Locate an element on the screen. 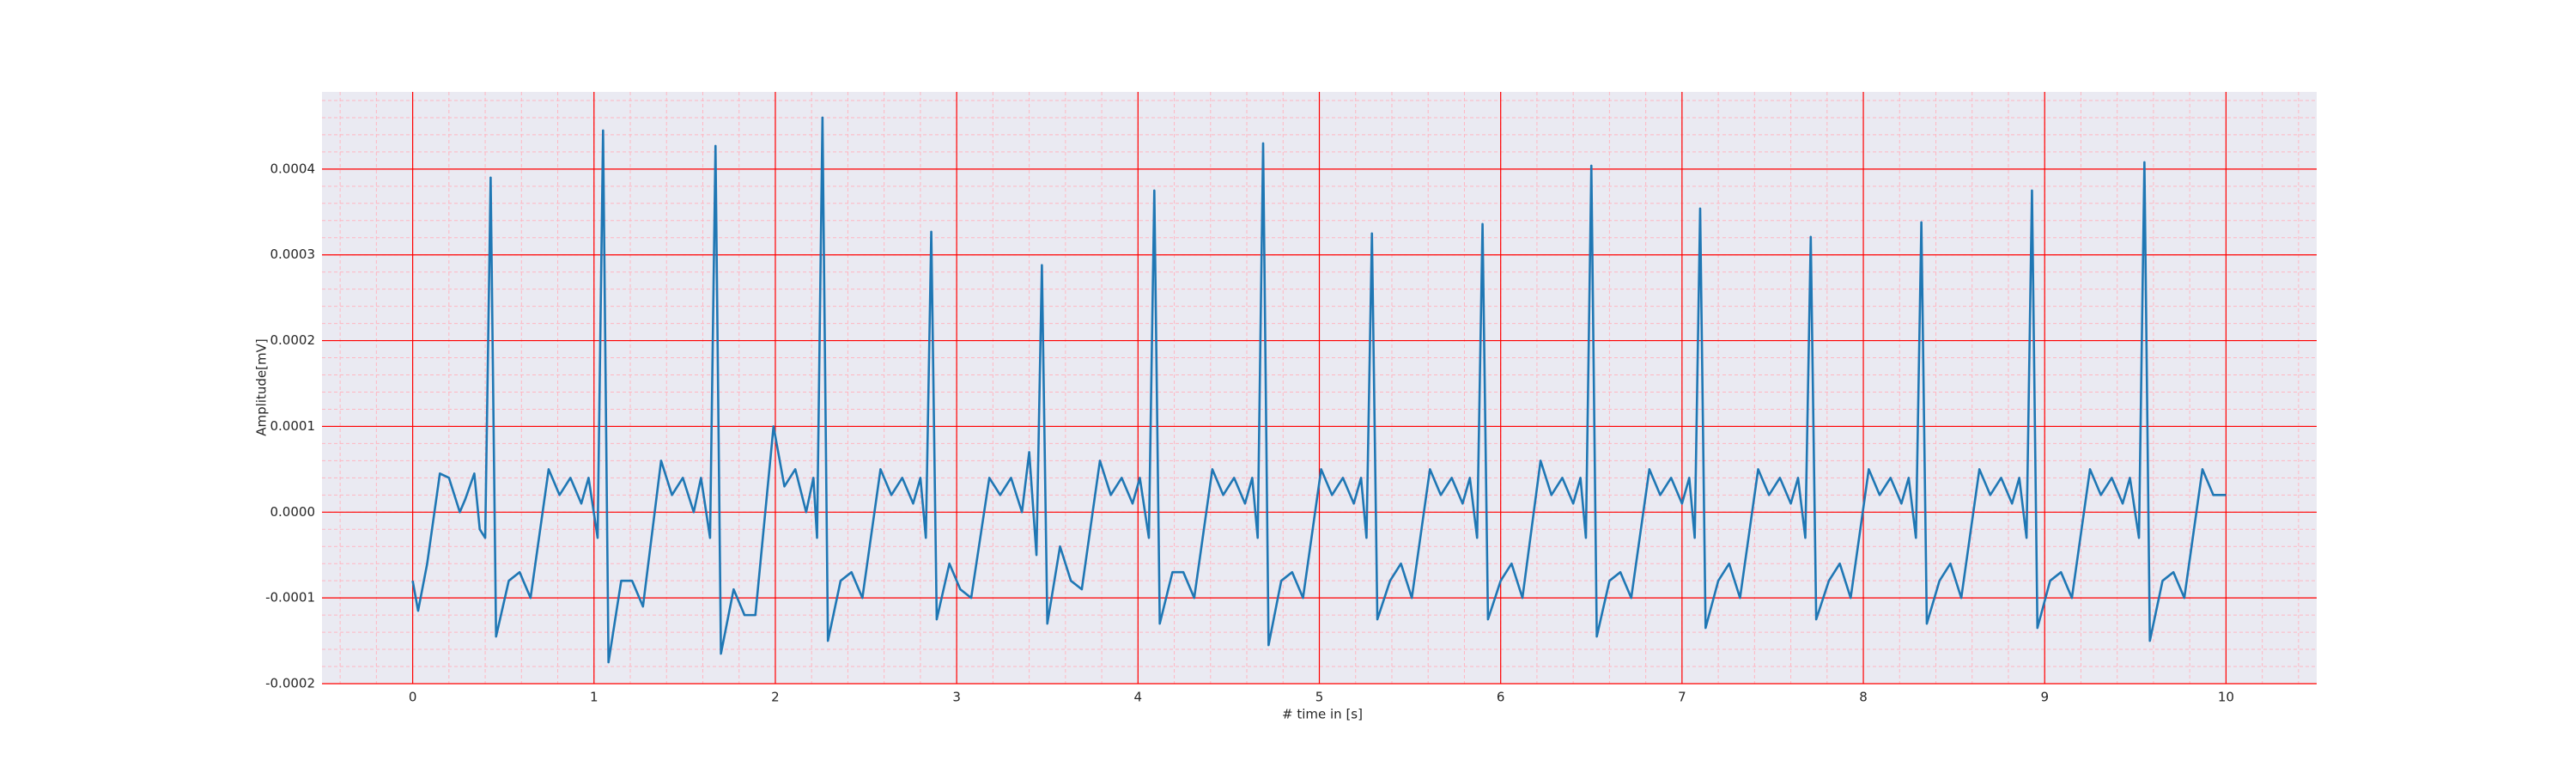 This screenshot has height=773, width=2576. y-tick-label: -0.0001 is located at coordinates (290, 598).